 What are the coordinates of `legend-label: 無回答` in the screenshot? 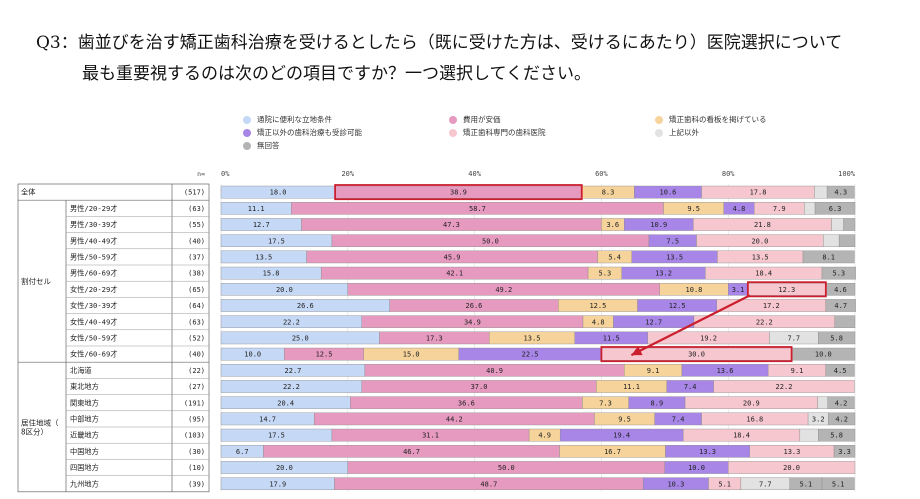 It's located at (268, 145).